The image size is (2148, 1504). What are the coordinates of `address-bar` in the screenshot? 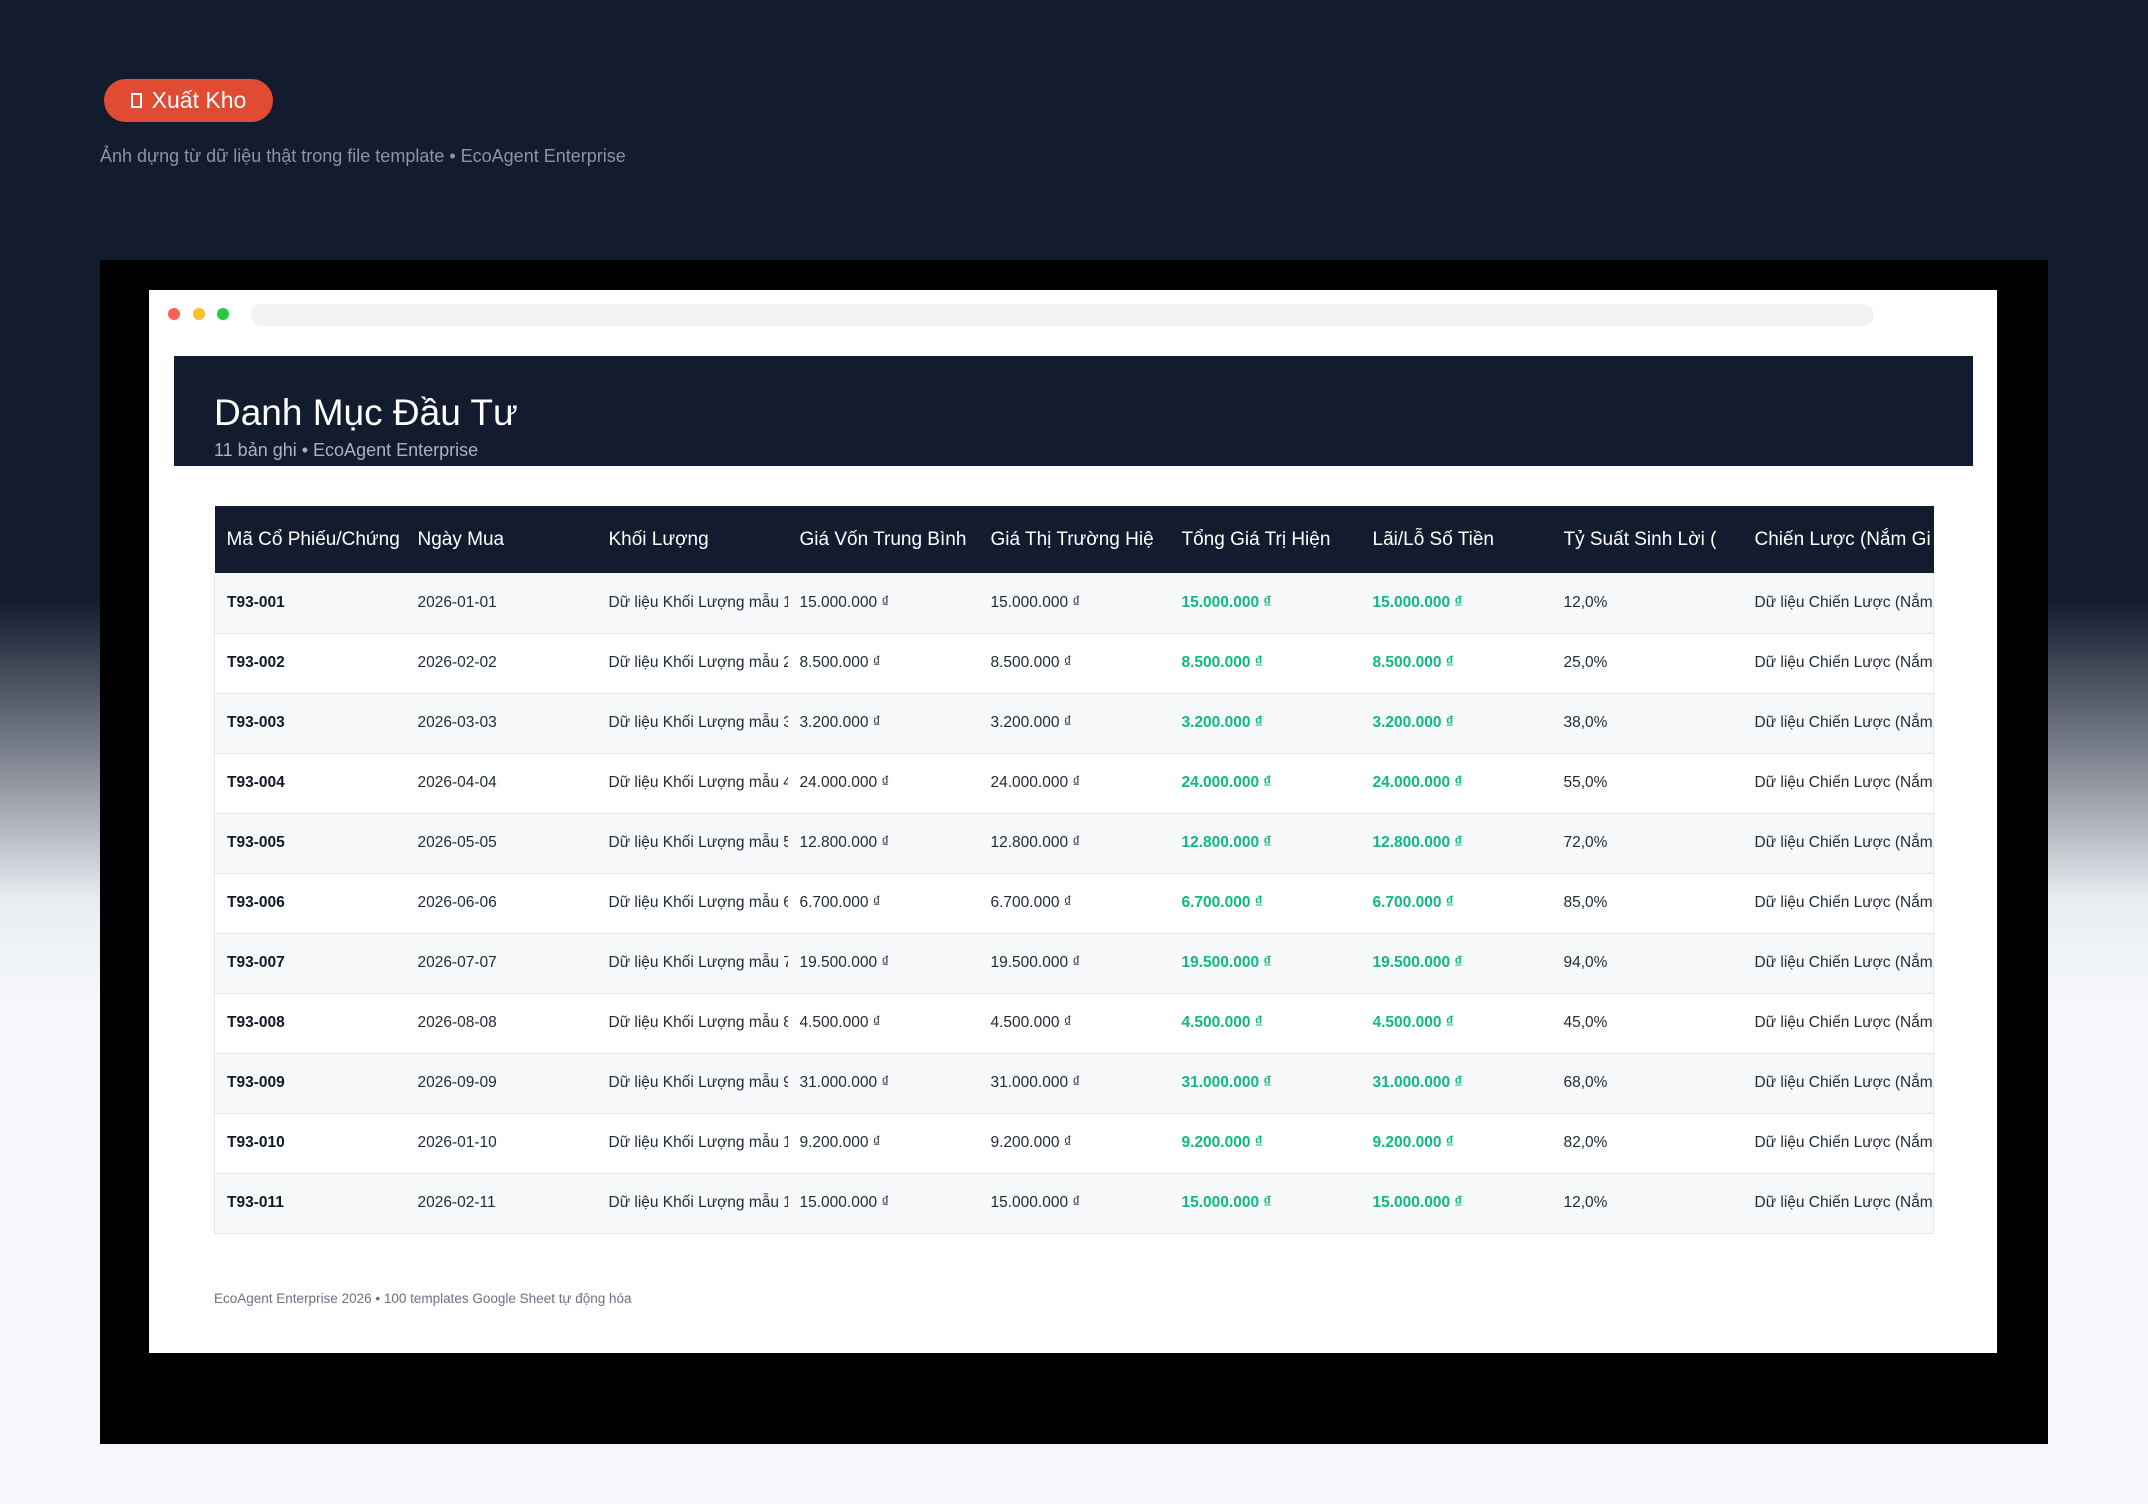 It's located at (1062, 315).